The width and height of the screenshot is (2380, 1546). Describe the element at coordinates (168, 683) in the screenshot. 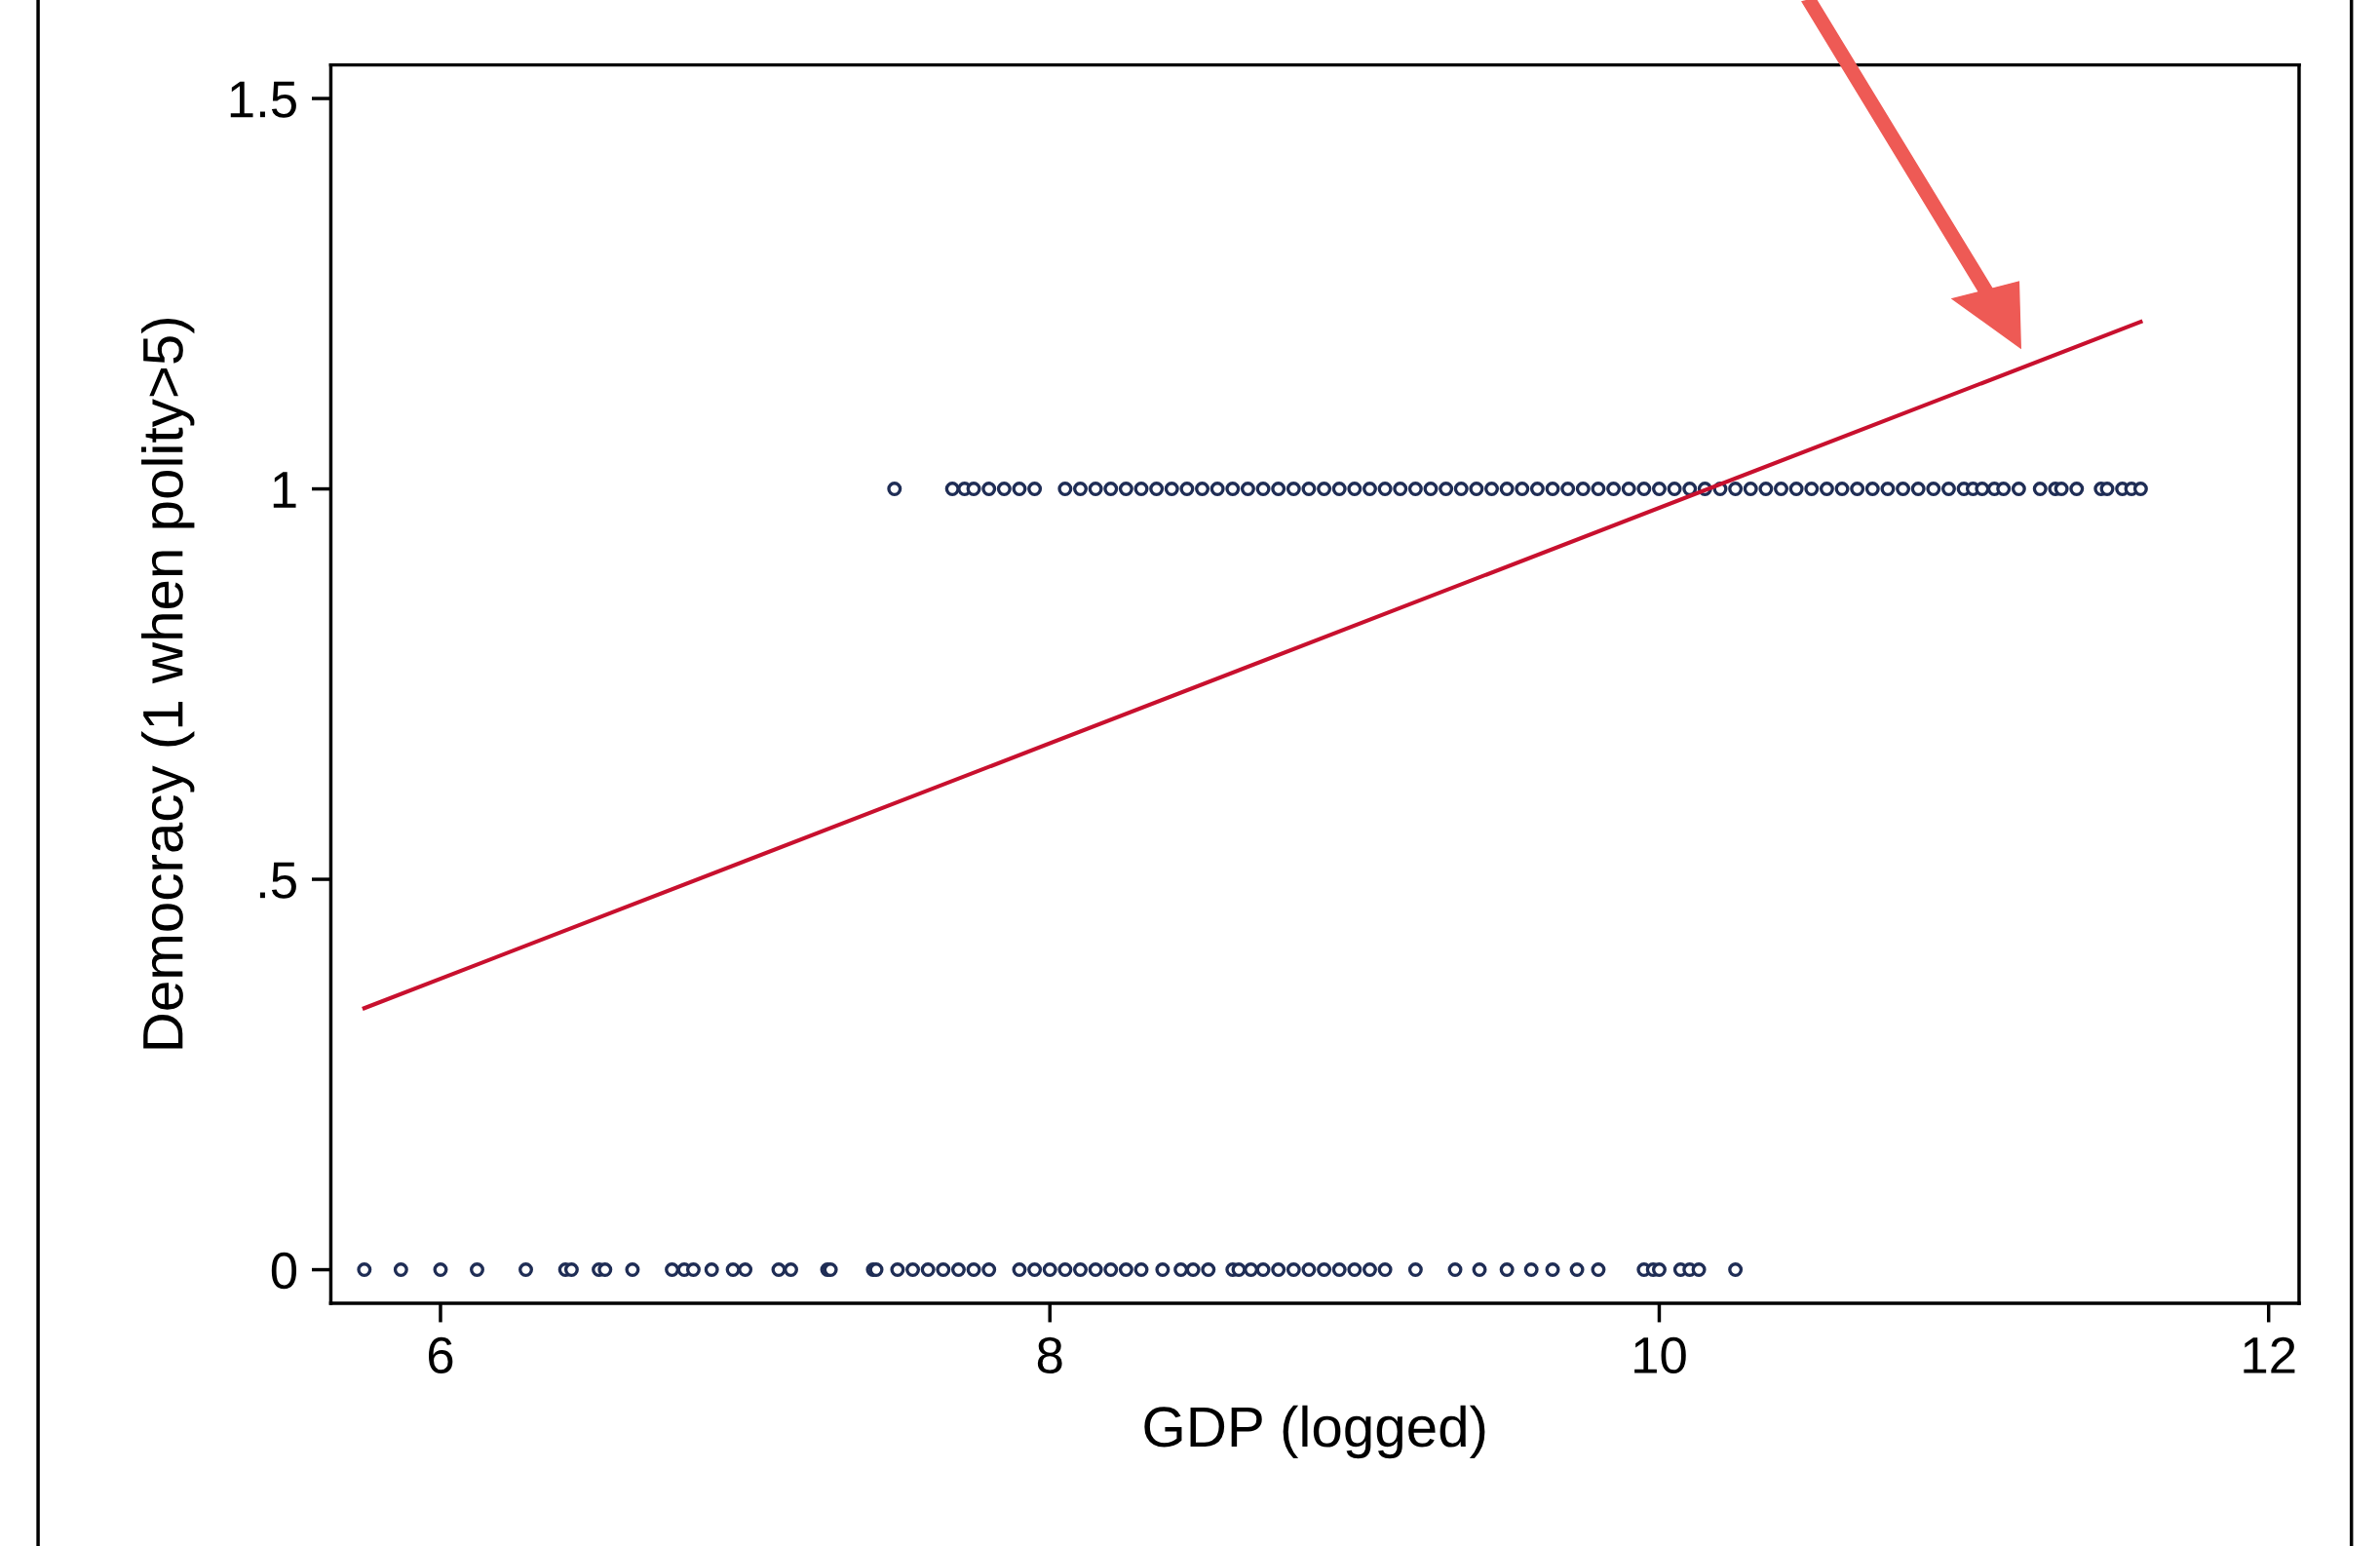

I see `y-axis-title: Democracy (1 when polity>5)` at that location.